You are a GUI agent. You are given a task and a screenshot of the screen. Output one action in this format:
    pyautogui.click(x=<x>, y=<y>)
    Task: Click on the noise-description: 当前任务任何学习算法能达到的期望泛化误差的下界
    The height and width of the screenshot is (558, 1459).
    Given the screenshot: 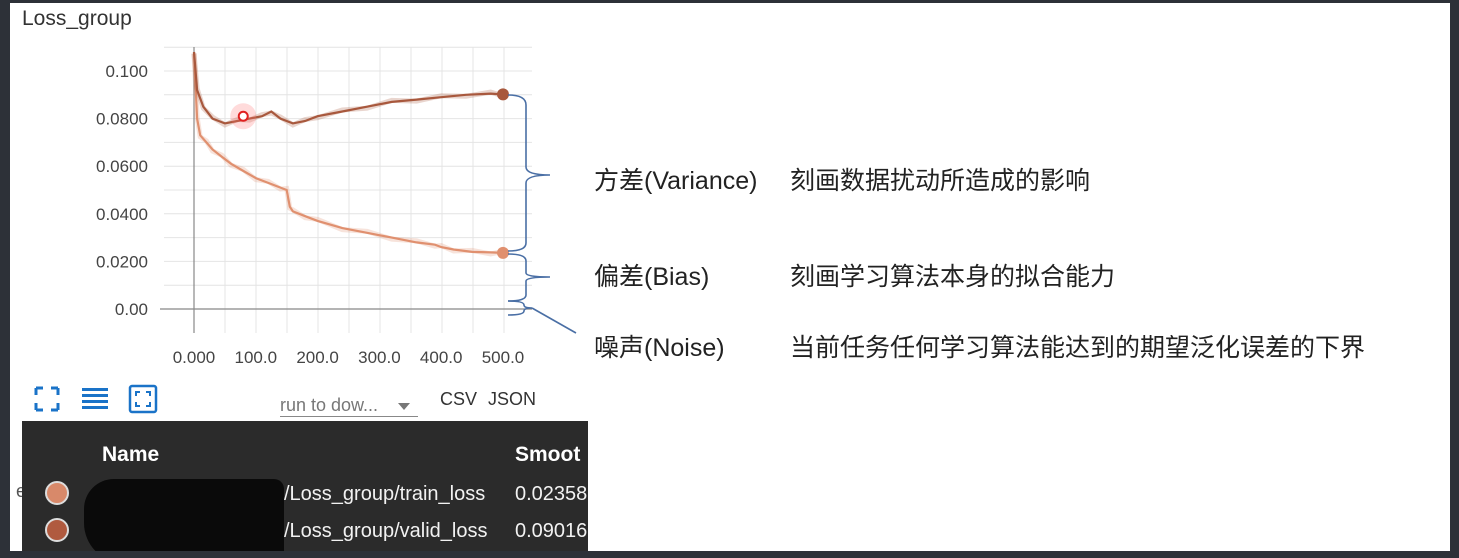 What is the action you would take?
    pyautogui.click(x=1078, y=348)
    